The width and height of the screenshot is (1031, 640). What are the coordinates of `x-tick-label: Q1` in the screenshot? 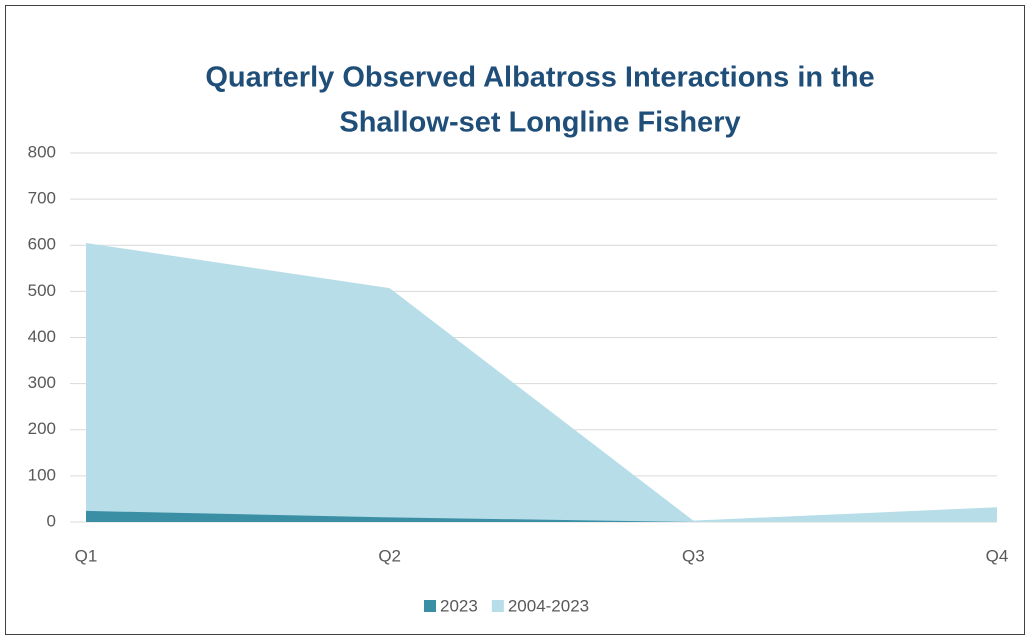 It's located at (86, 555).